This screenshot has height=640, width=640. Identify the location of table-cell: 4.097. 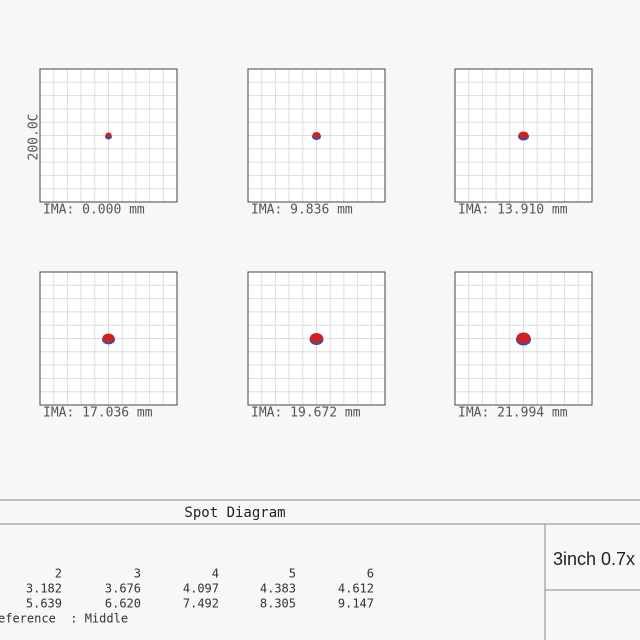
(201, 589).